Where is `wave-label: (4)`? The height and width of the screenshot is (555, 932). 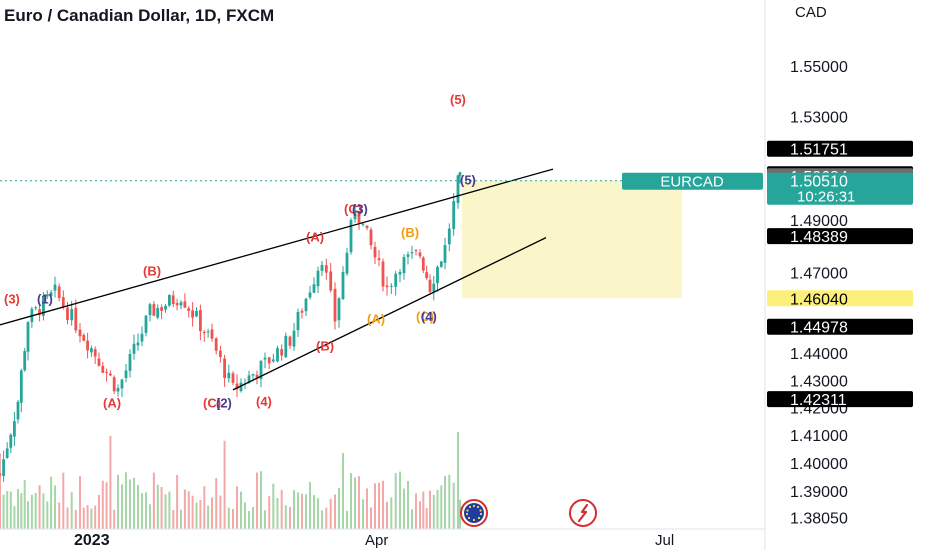
wave-label: (4) is located at coordinates (264, 401).